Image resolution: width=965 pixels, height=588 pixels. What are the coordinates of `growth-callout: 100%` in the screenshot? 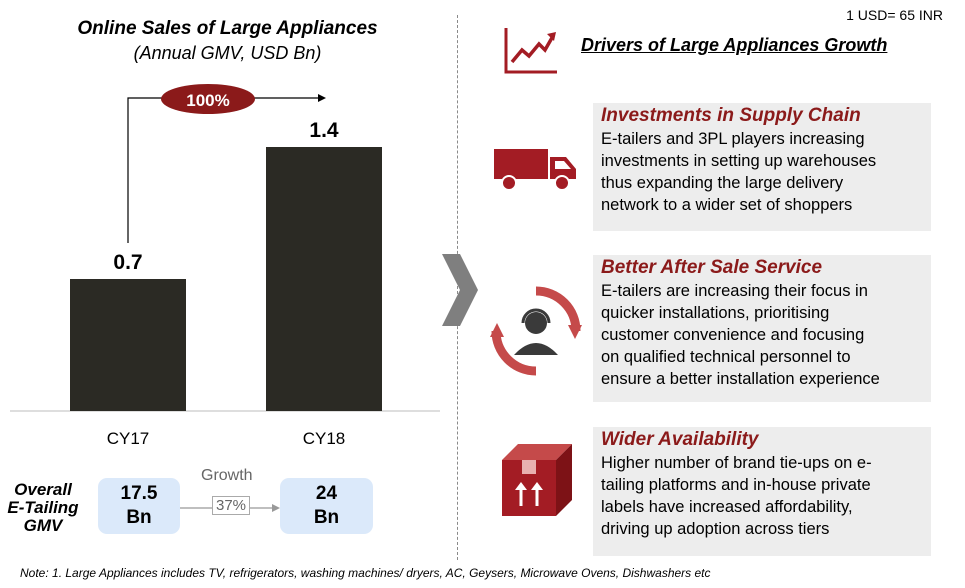 It's located at (207, 100).